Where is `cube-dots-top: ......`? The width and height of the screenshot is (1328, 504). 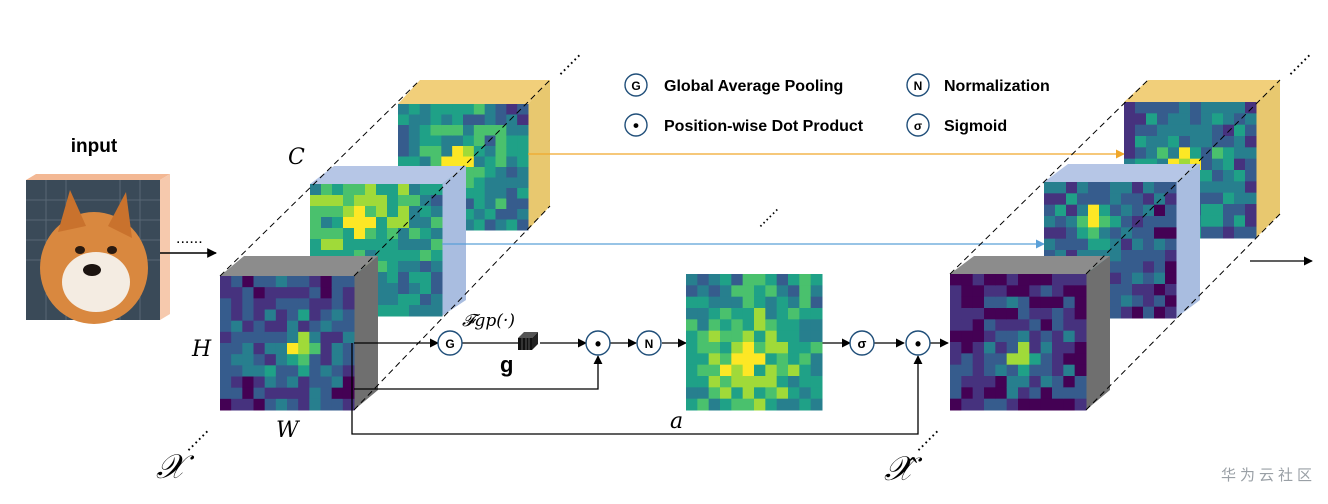 cube-dots-top: ...... is located at coordinates (566, 60).